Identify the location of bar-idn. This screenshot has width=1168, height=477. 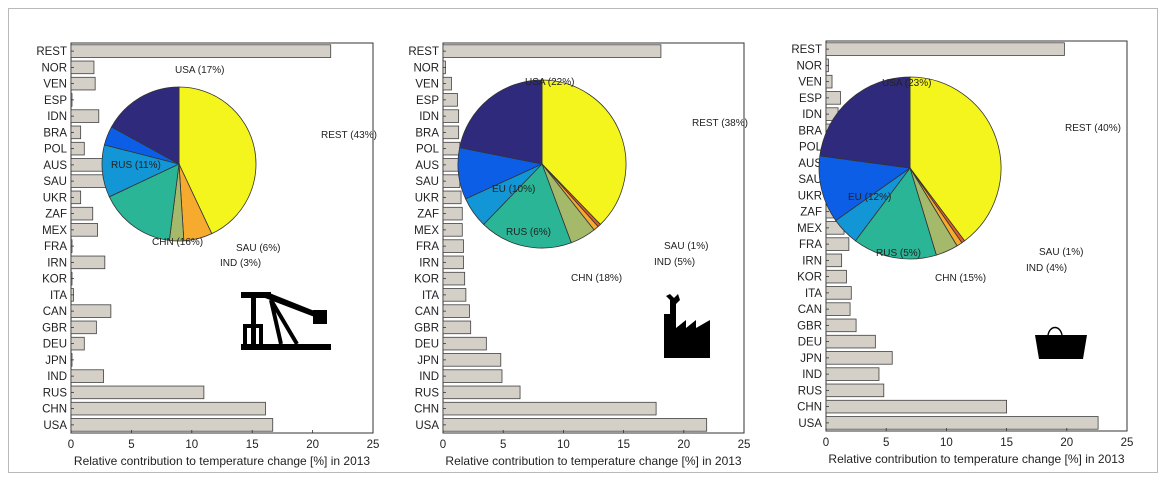
(85, 116).